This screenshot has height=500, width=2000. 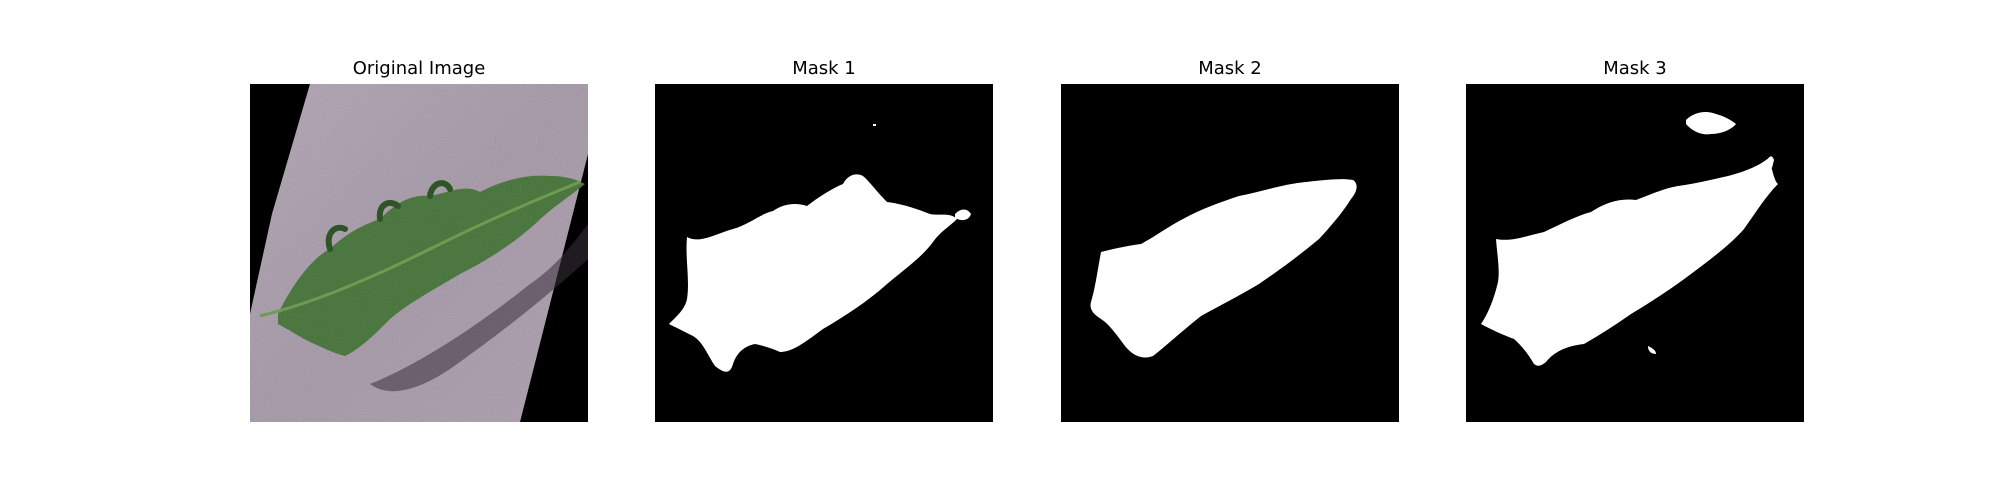 I want to click on panel-title-mask-3: Mask 3, so click(x=1635, y=68).